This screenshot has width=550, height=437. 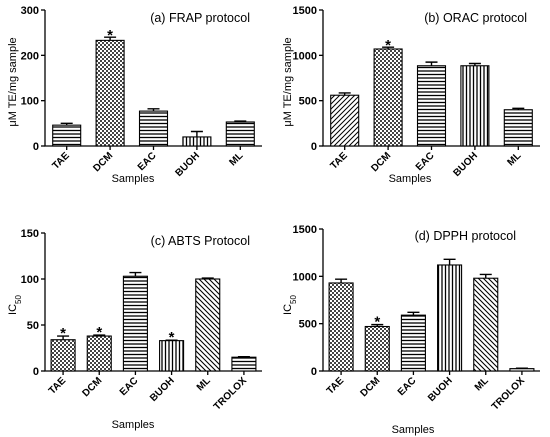 What do you see at coordinates (30, 11) in the screenshot?
I see `y-tick-label: 300` at bounding box center [30, 11].